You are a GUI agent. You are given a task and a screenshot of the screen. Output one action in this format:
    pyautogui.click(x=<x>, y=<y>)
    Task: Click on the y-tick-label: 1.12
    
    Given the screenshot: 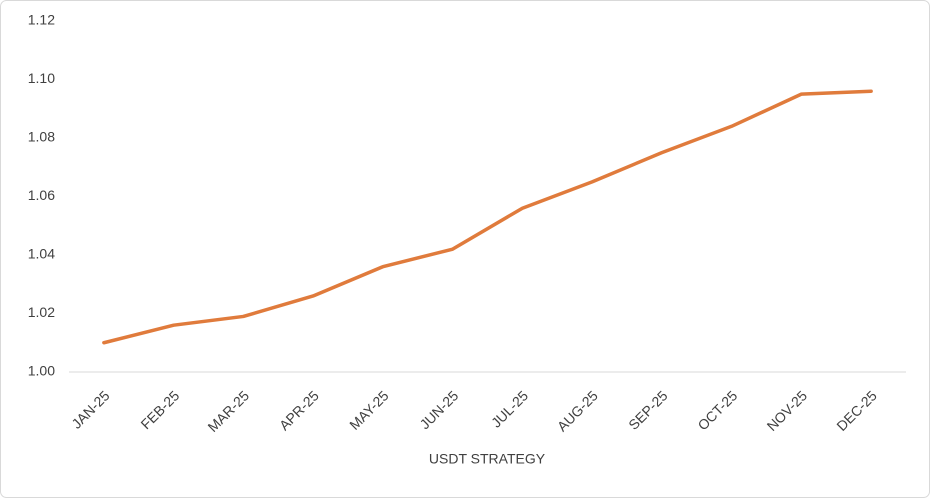 What is the action you would take?
    pyautogui.click(x=41, y=20)
    